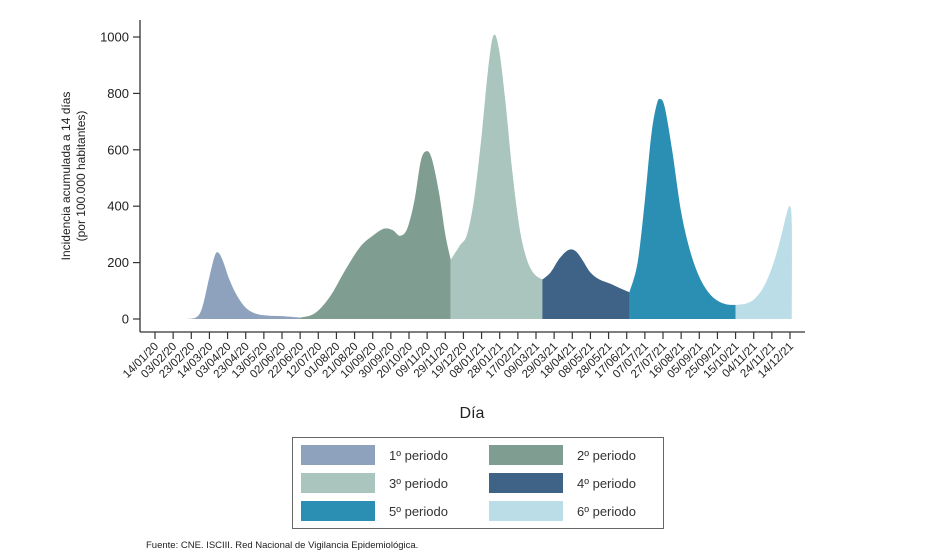 This screenshot has height=558, width=940. I want to click on y-tick-label: 400, so click(118, 206).